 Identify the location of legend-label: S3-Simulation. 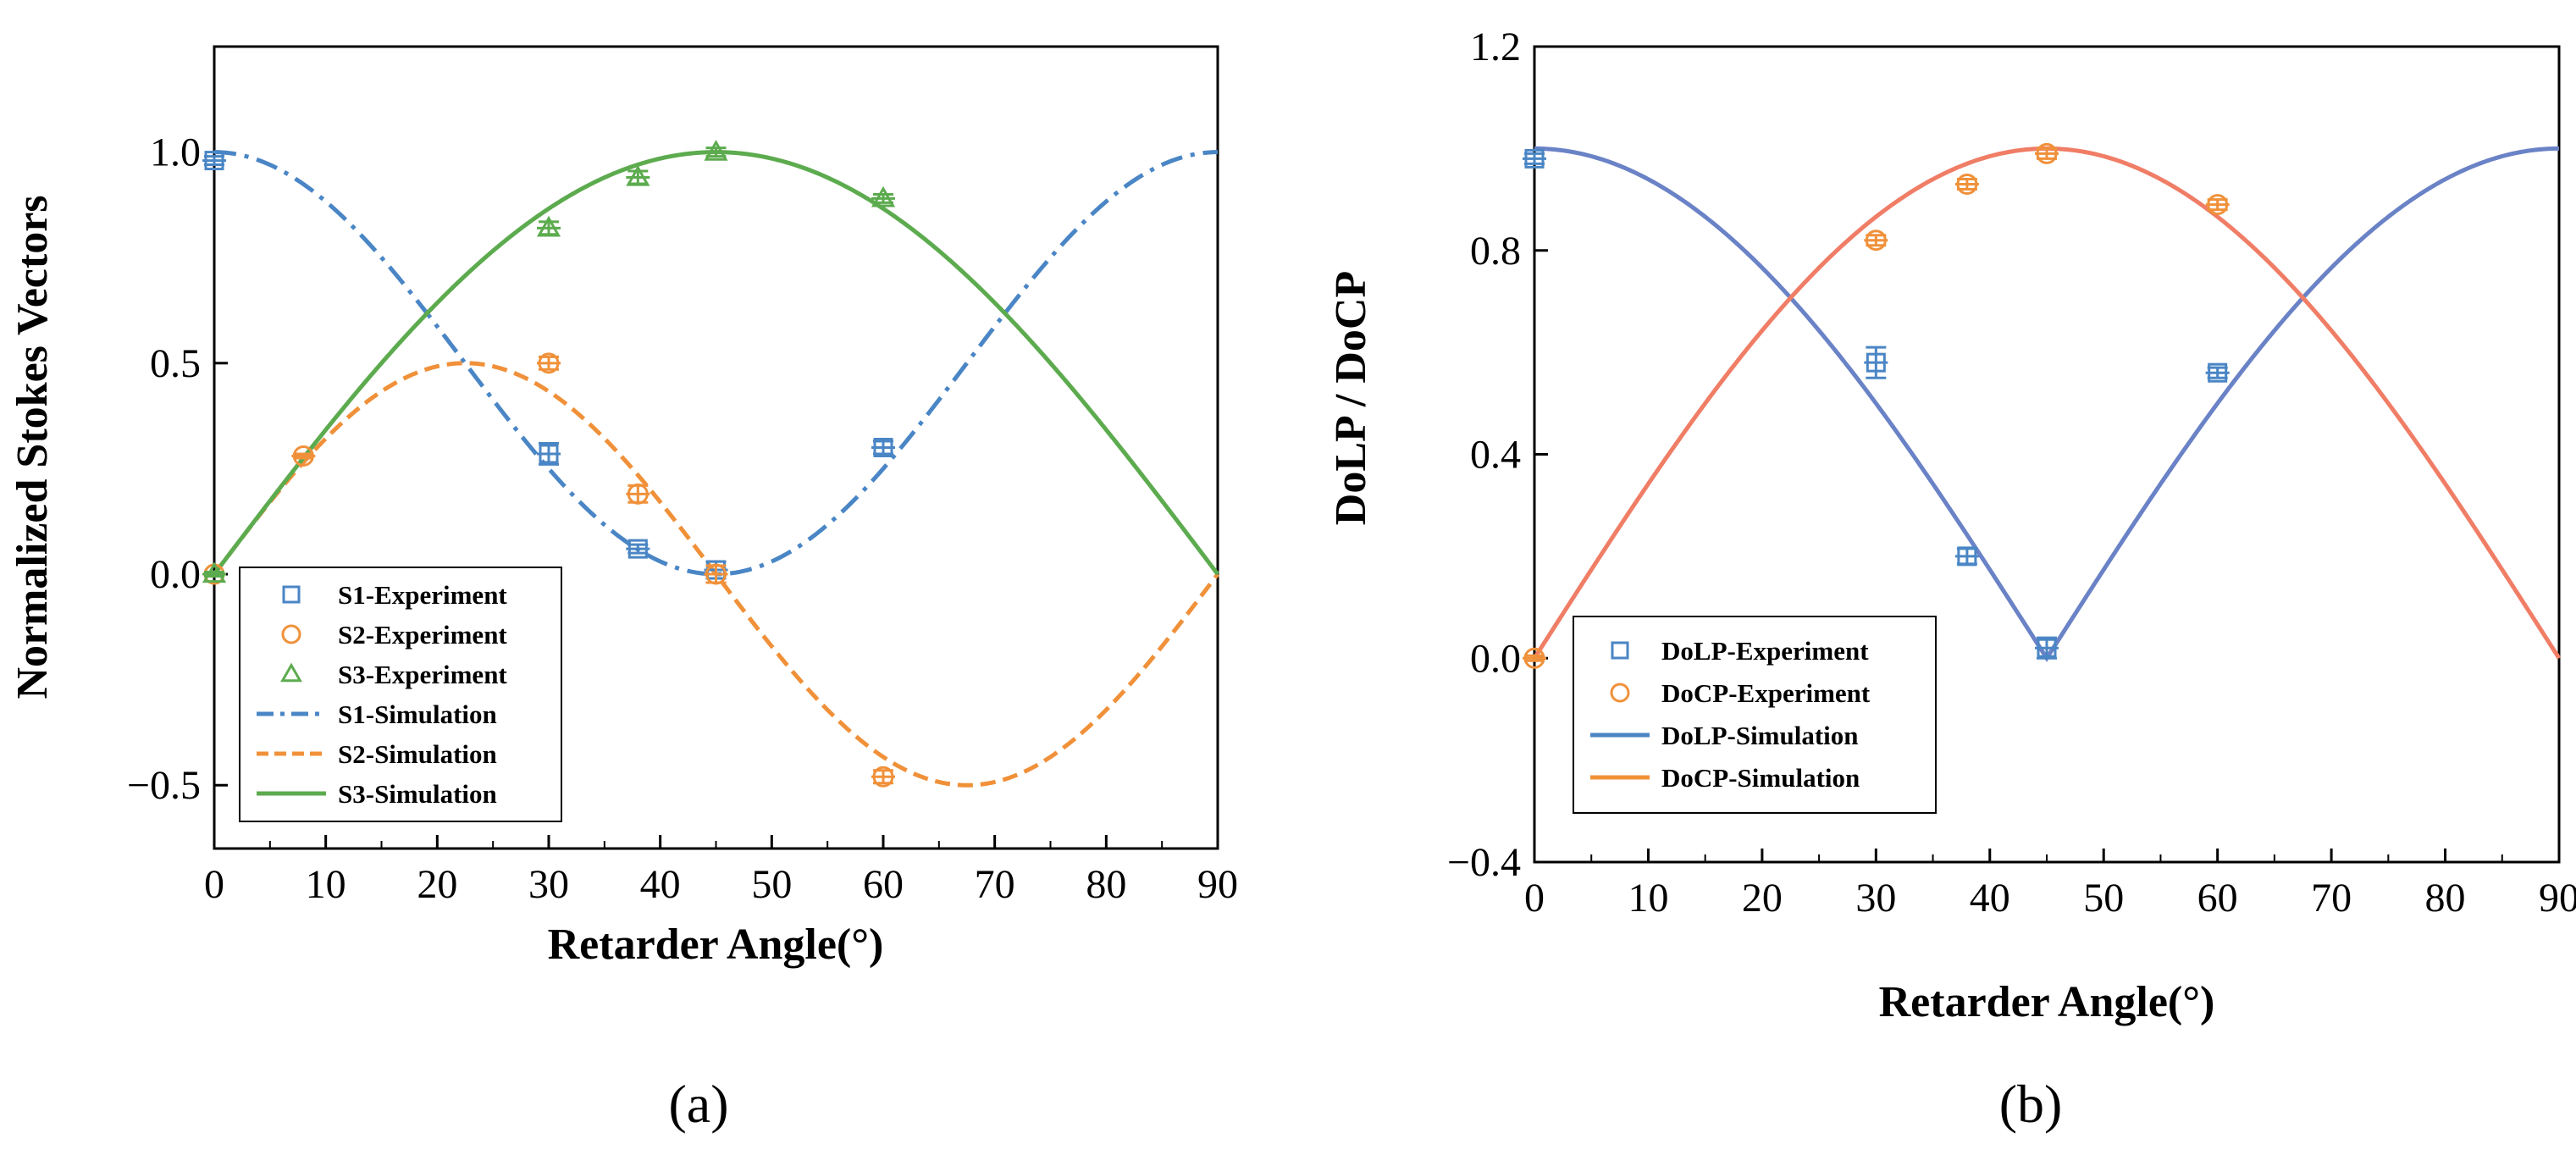
(417, 794).